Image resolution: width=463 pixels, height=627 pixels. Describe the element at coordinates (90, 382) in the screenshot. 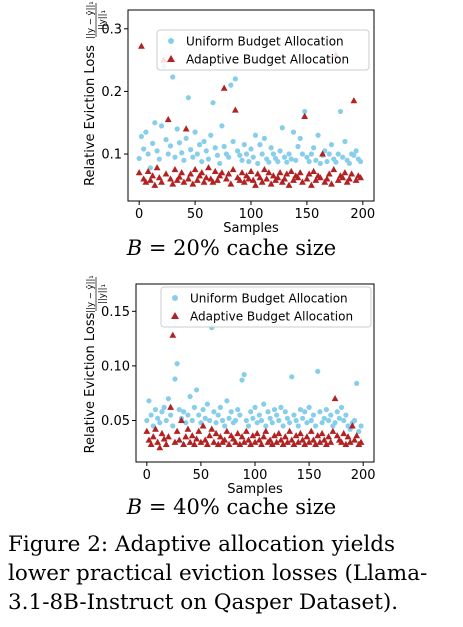

I see `y-axis-label: Relative Eviction Loss` at that location.